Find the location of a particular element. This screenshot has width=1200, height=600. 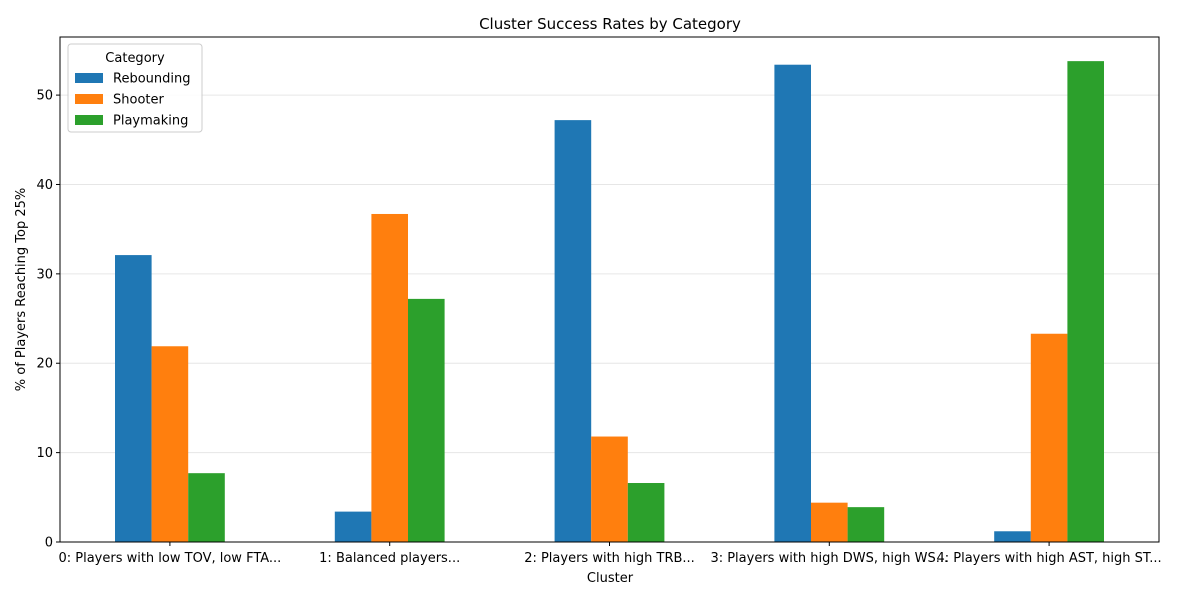

legend-label-playmaking: Playmaking is located at coordinates (150, 121).